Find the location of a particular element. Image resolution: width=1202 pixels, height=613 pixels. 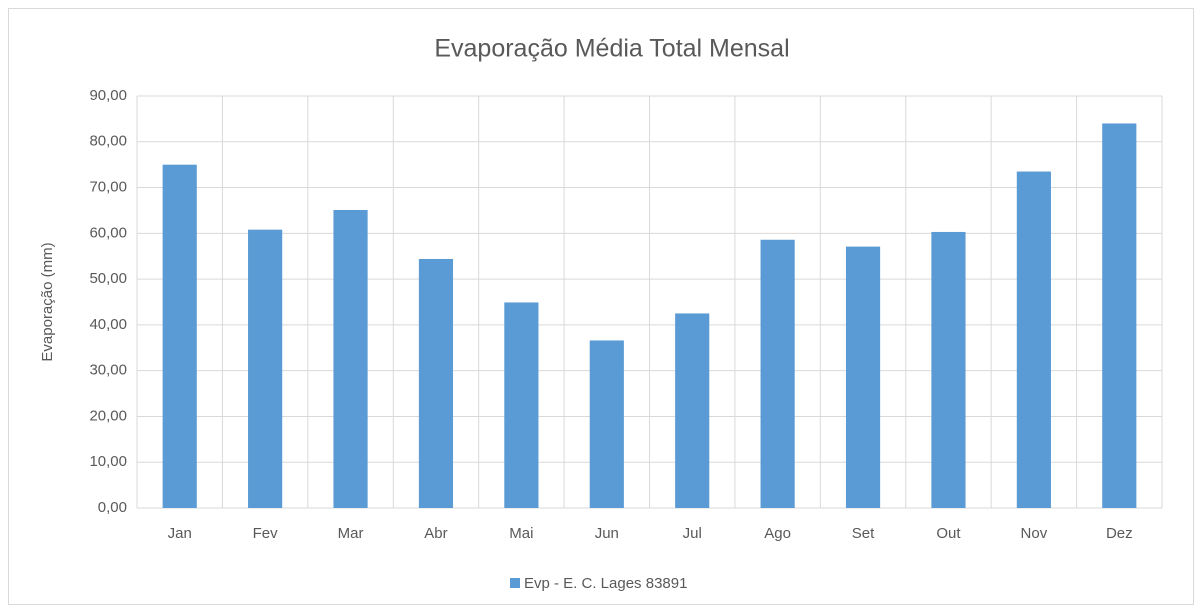

x-tick-label: Mar is located at coordinates (351, 533).